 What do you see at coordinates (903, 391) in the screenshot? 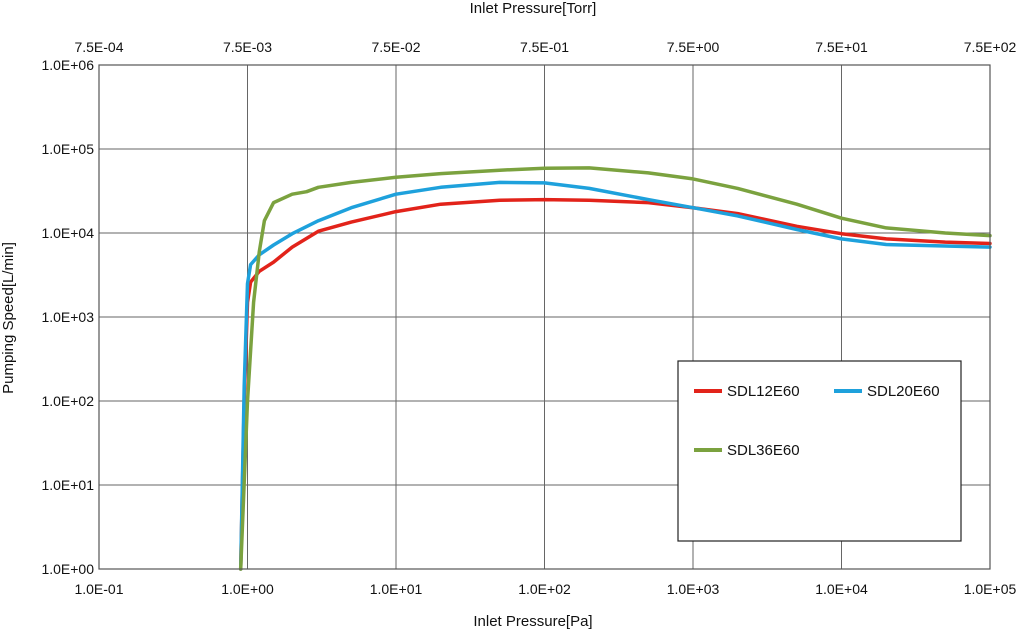
I see `legend-label-sdl20e60: SDL20E60` at bounding box center [903, 391].